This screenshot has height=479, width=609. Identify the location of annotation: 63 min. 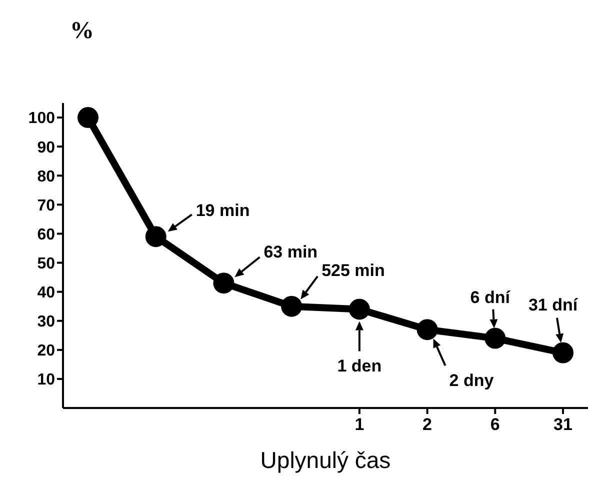
(291, 252).